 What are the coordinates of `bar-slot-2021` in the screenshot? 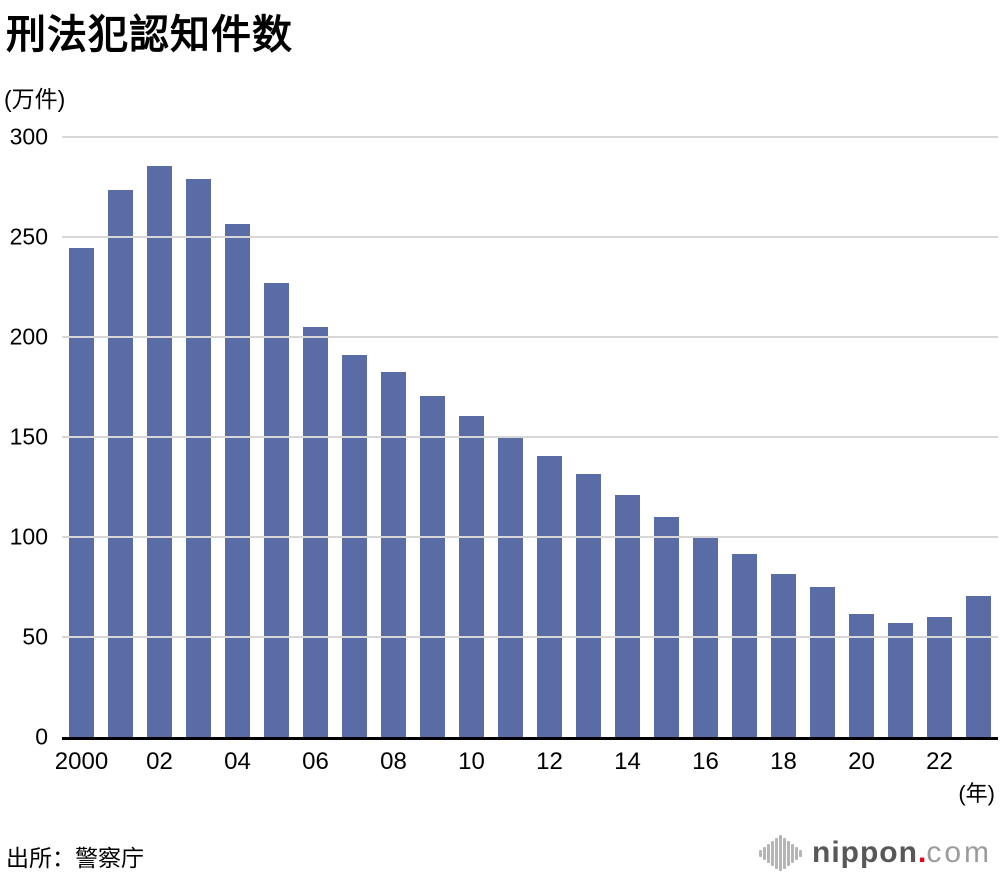 It's located at (900, 437).